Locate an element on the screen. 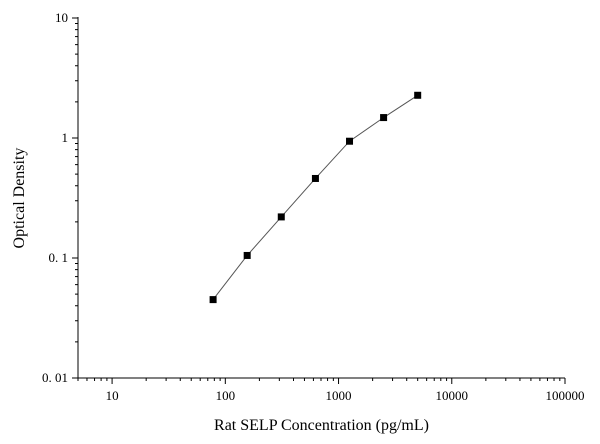  x-tick-label: 1000 is located at coordinates (339, 395).